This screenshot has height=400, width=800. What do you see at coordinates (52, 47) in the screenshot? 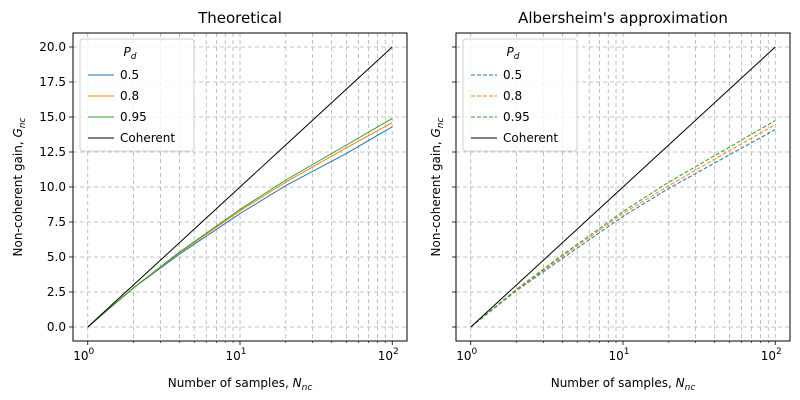
I see `y-tick-label: 20.0` at bounding box center [52, 47].